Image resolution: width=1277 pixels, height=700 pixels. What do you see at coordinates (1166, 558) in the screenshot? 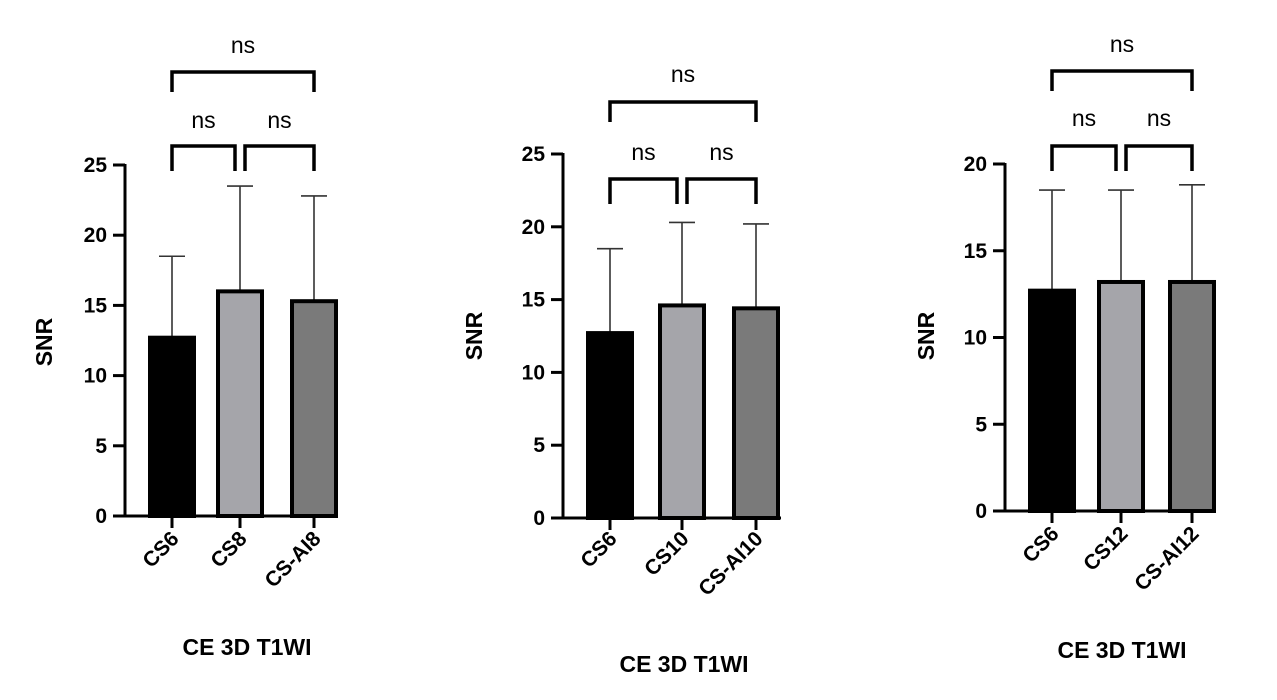
I see `x-tick-label-cs-ai12: CS-AI12` at bounding box center [1166, 558].